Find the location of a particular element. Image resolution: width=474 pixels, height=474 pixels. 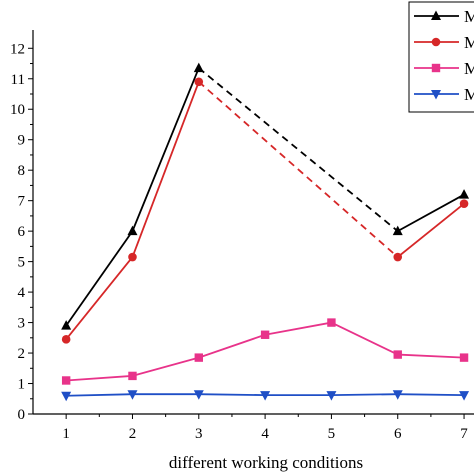

x-tick-label: 2 is located at coordinates (133, 434).